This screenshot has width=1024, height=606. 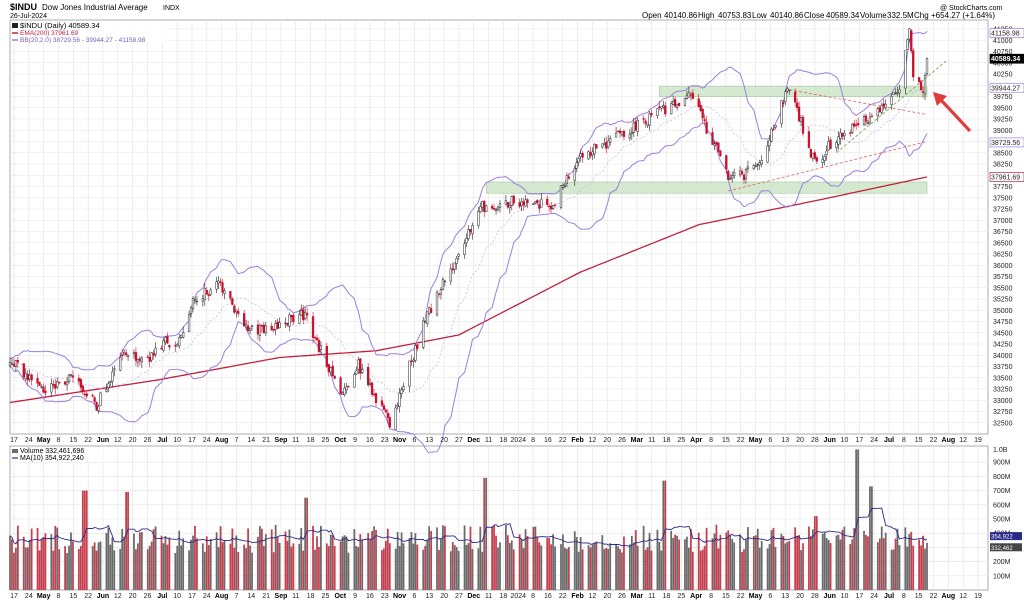 What do you see at coordinates (473, 596) in the screenshot?
I see `volume-x-tick: Dec` at bounding box center [473, 596].